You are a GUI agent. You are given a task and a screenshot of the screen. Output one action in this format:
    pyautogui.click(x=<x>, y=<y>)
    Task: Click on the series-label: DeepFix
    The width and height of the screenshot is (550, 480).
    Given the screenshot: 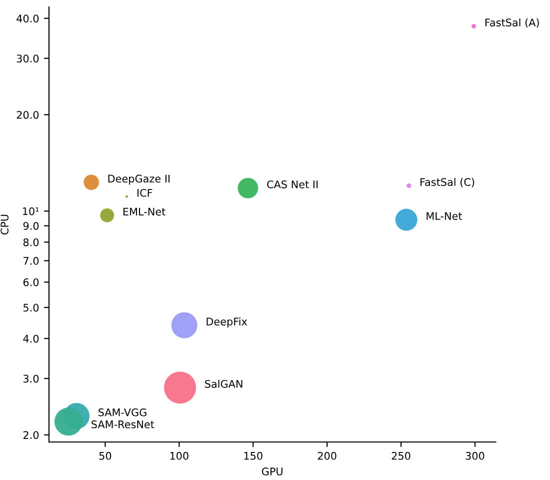 What is the action you would take?
    pyautogui.click(x=227, y=322)
    